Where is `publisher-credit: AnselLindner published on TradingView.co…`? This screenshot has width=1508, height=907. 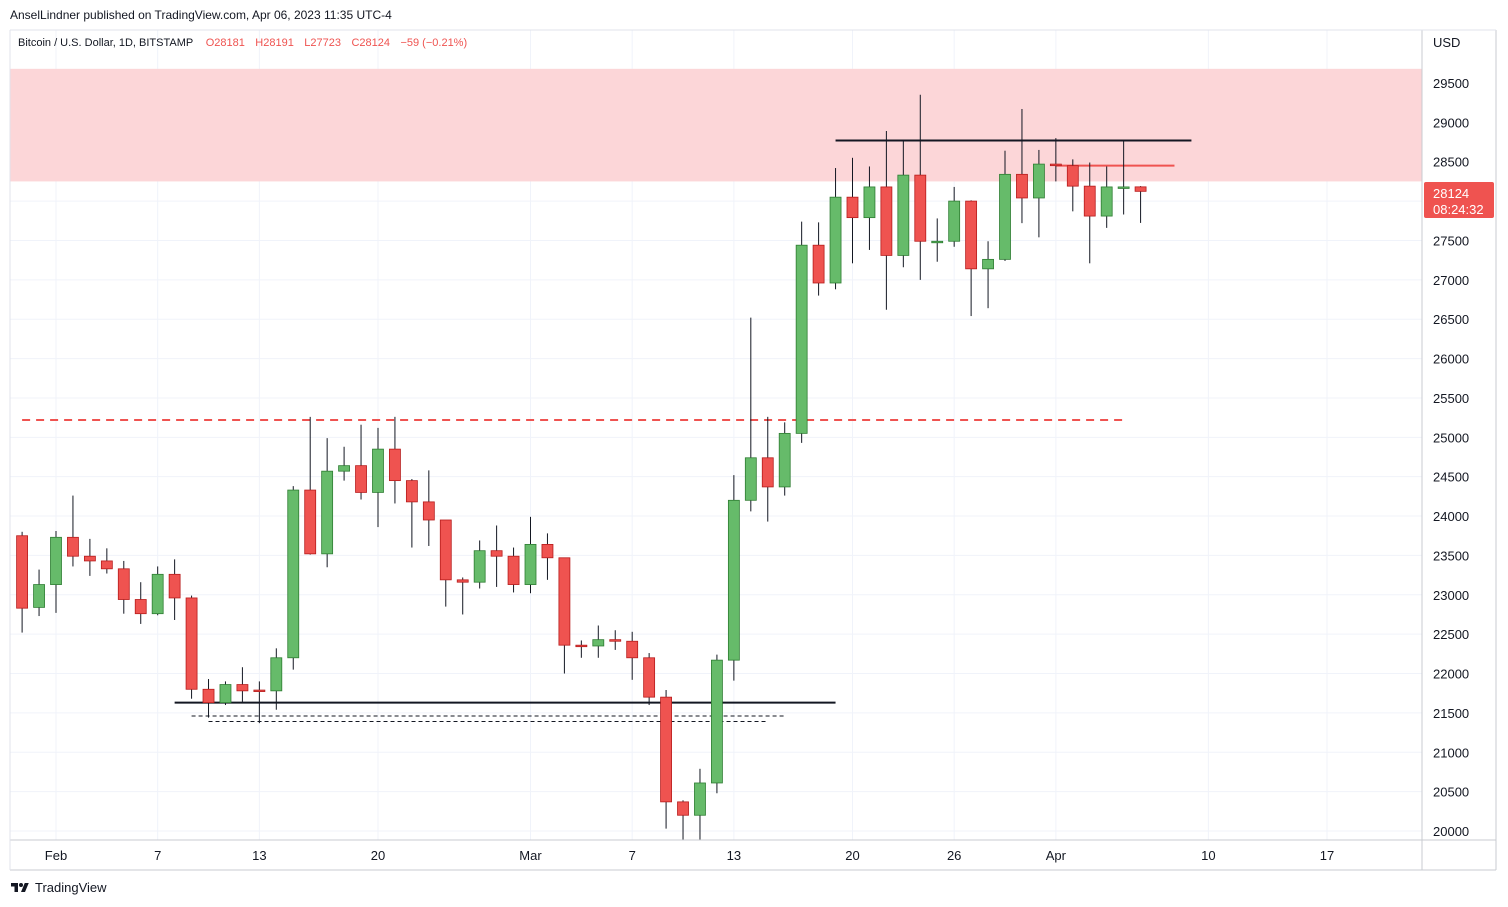 publisher-credit: AnselLindner published on TradingView.co… is located at coordinates (201, 15).